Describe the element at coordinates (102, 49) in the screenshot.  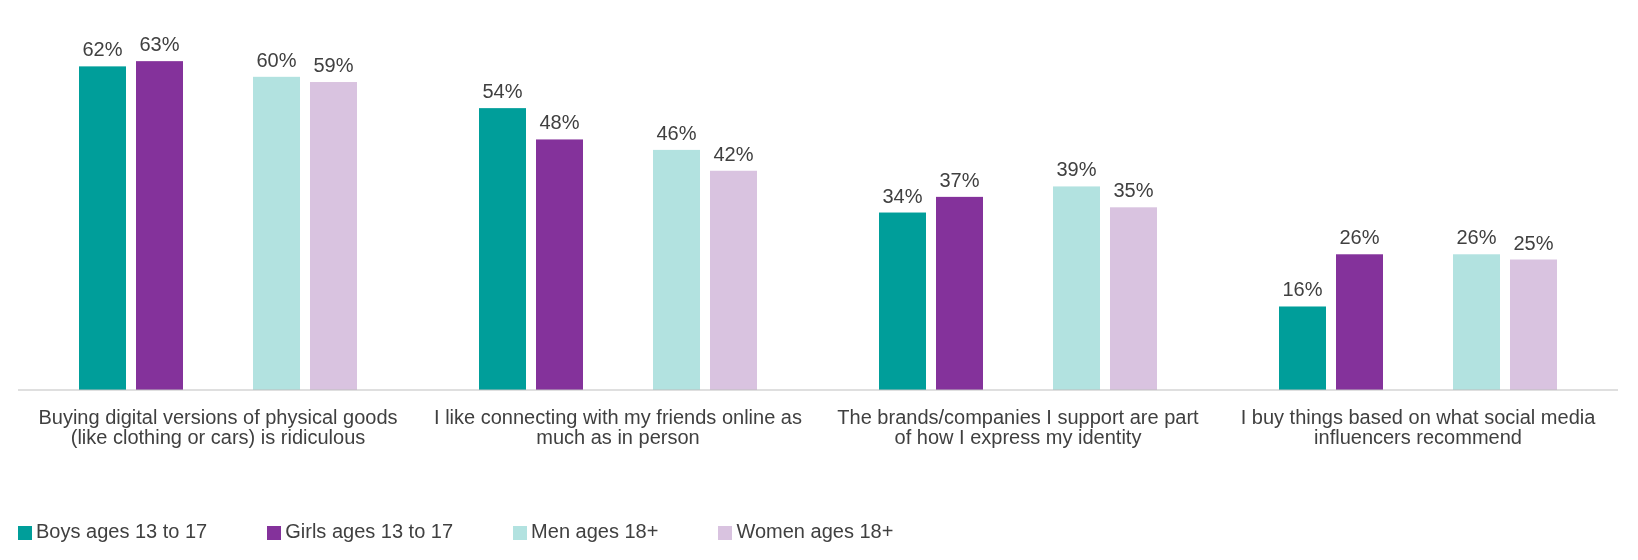
I see `data-label: 62%` at that location.